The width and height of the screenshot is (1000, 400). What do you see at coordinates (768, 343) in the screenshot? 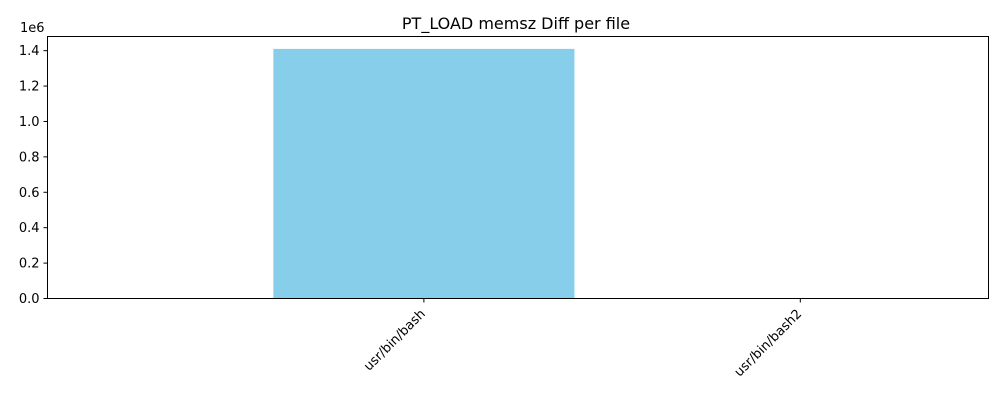
I see `x-tick-label: usr/bin/bash2` at bounding box center [768, 343].